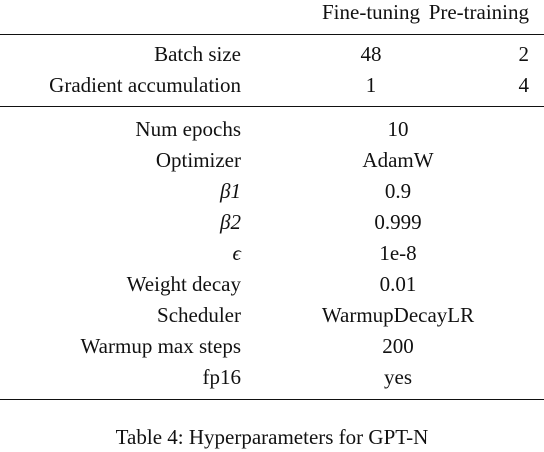 Image resolution: width=544 pixels, height=452 pixels. Describe the element at coordinates (398, 346) in the screenshot. I see `shared-value: 200` at that location.